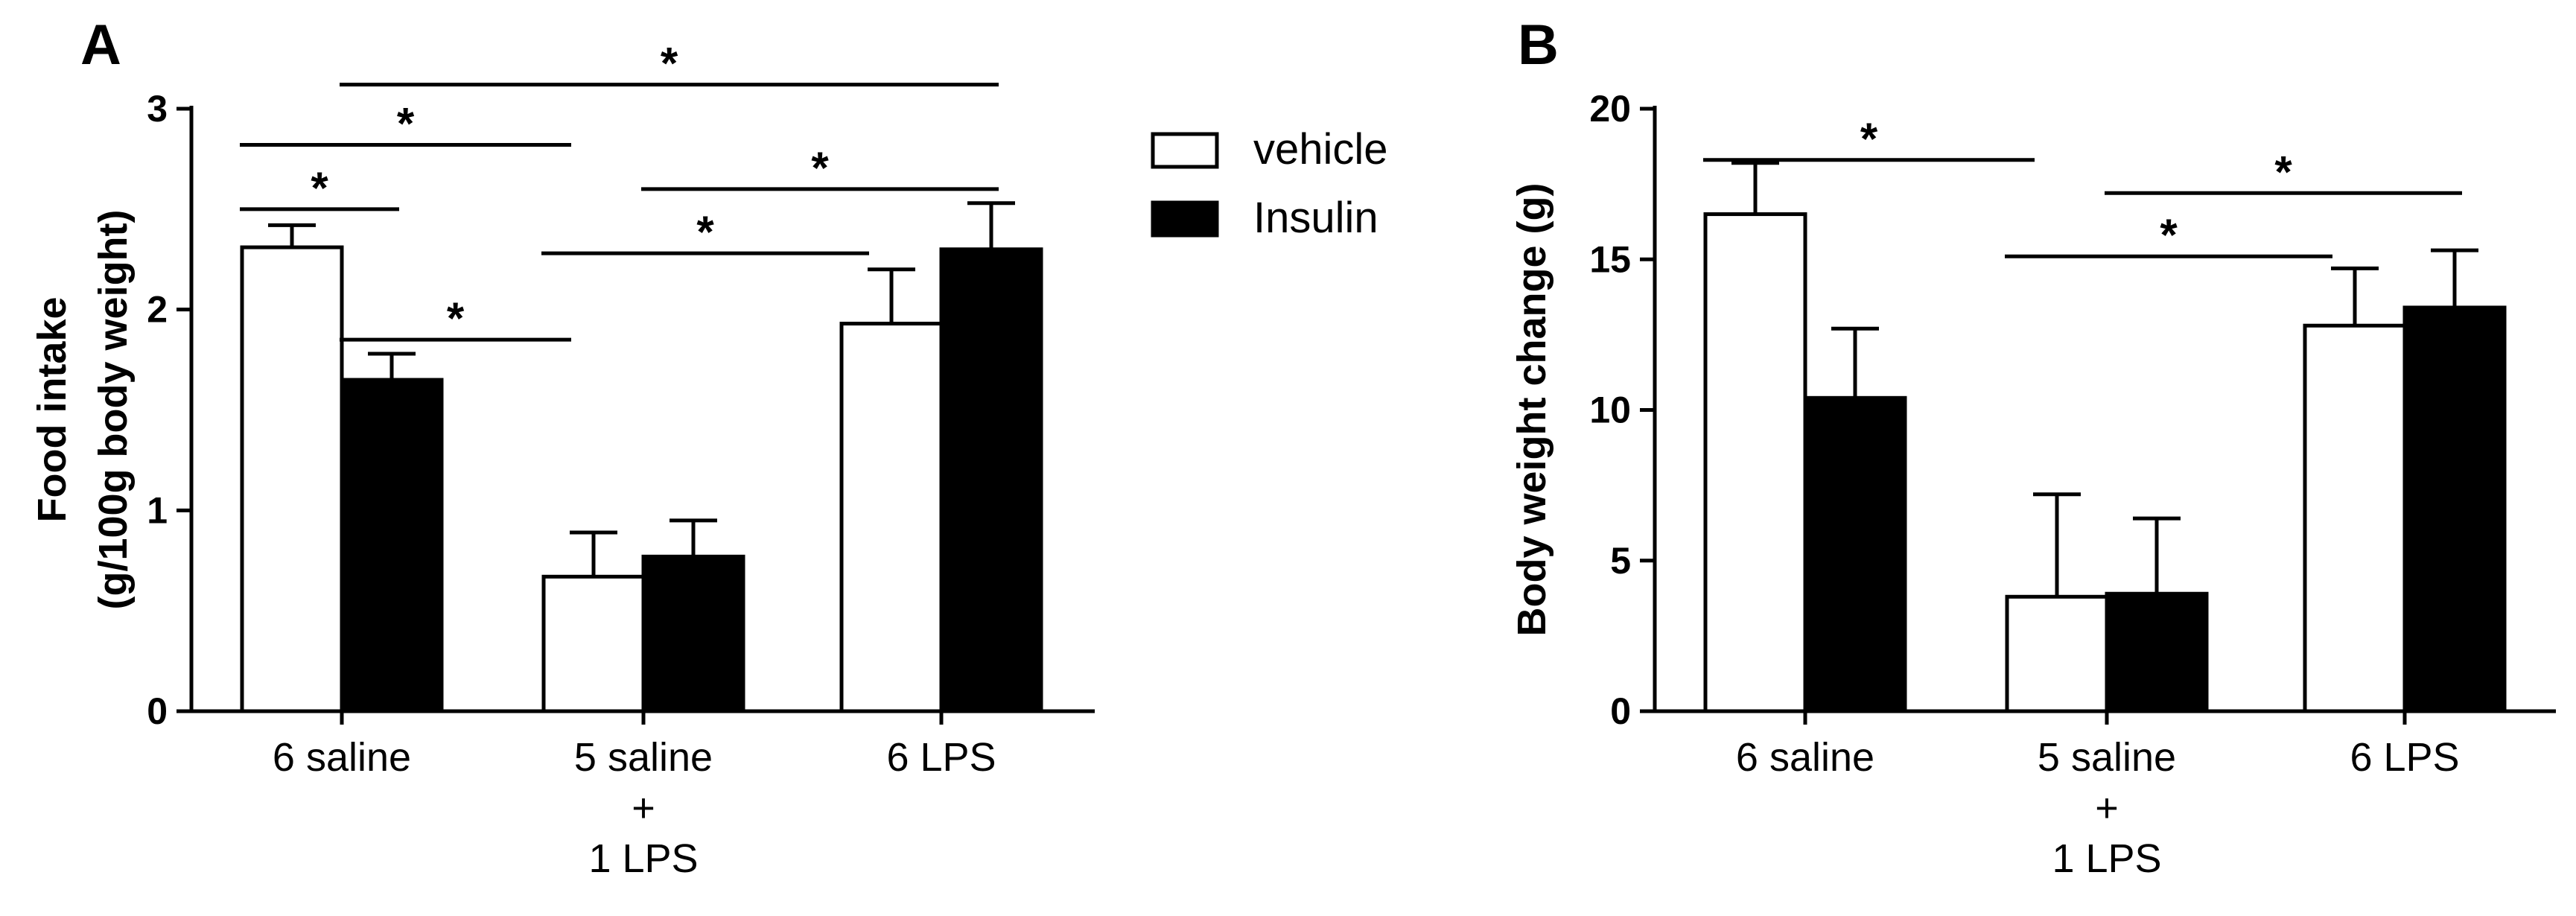 This screenshot has width=2576, height=916. I want to click on panel-letter: A, so click(100, 45).